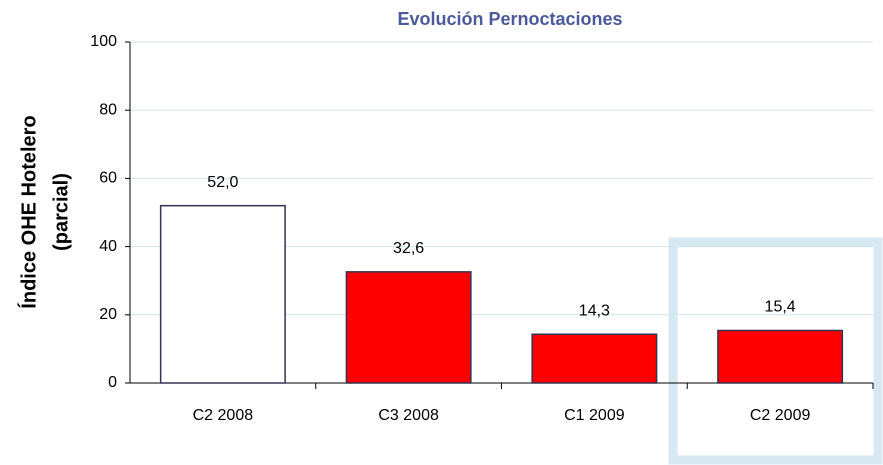  Describe the element at coordinates (594, 310) in the screenshot. I see `value-label: 14,3` at that location.